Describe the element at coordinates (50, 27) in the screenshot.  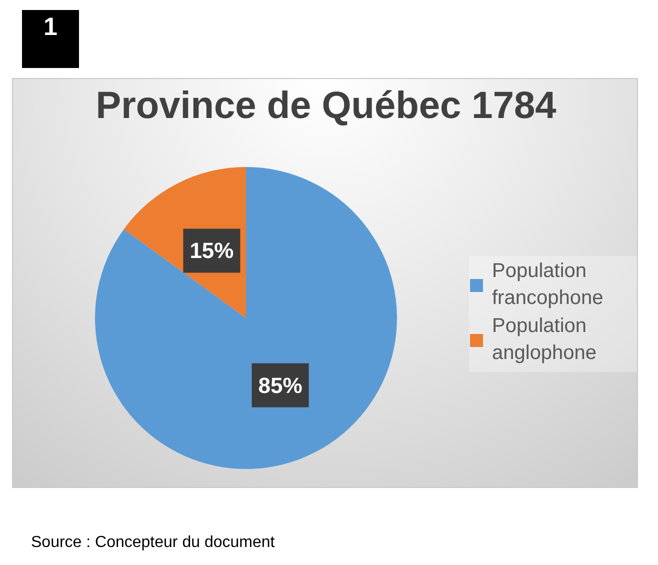
I see `text: 1` at that location.